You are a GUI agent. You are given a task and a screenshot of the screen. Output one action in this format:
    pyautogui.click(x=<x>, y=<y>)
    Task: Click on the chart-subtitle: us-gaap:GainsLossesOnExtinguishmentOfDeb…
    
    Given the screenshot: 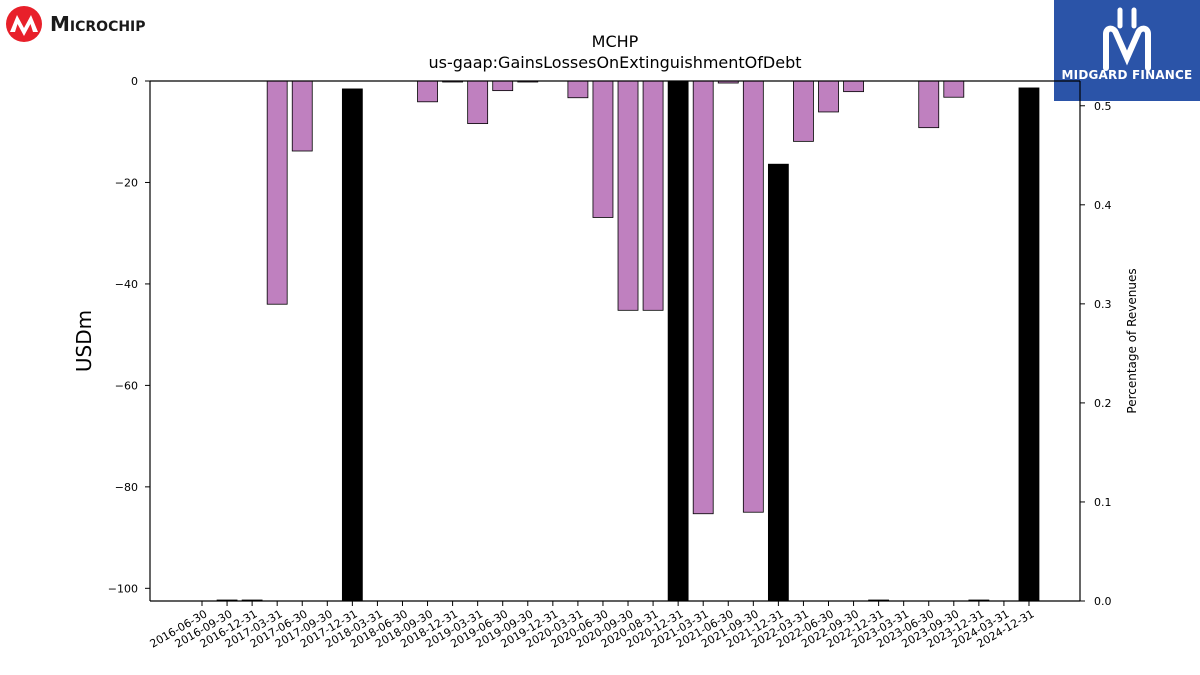 What is the action you would take?
    pyautogui.click(x=614, y=62)
    